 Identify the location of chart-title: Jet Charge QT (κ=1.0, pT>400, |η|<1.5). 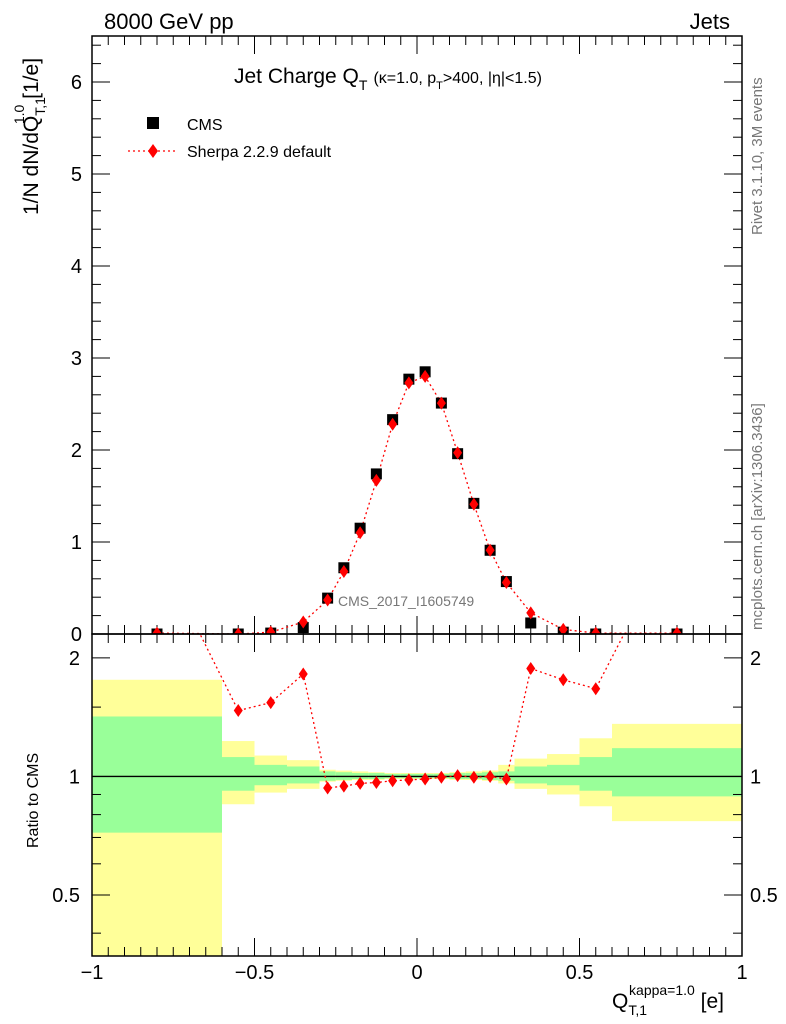
(388, 79).